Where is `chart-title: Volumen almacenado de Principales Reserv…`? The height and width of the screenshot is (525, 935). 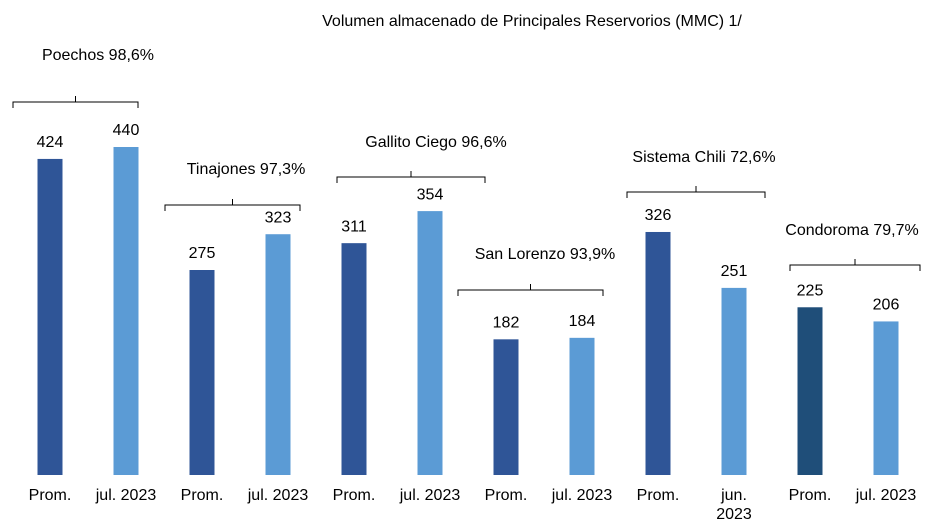 chart-title: Volumen almacenado de Principales Reserv… is located at coordinates (532, 21).